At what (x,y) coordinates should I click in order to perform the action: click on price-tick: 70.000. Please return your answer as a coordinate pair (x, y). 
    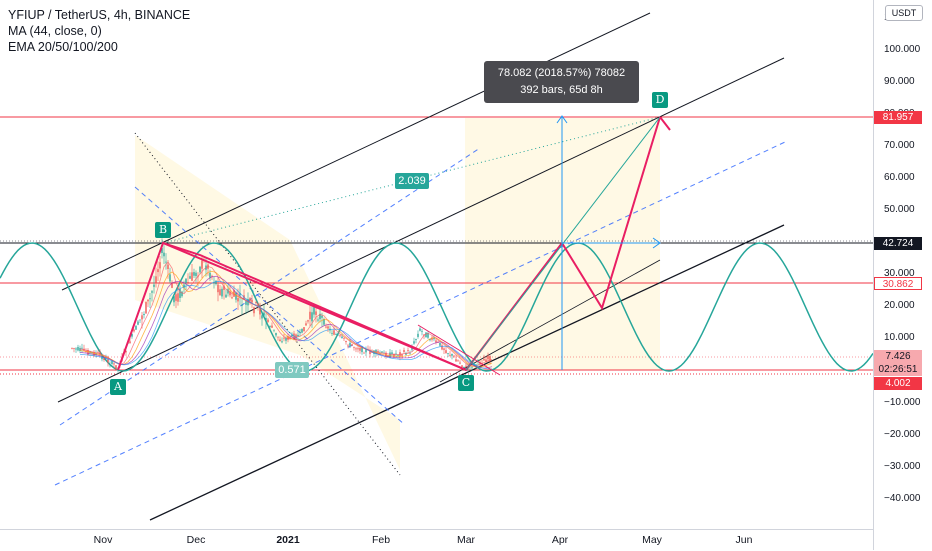
    Looking at the image, I should click on (899, 146).